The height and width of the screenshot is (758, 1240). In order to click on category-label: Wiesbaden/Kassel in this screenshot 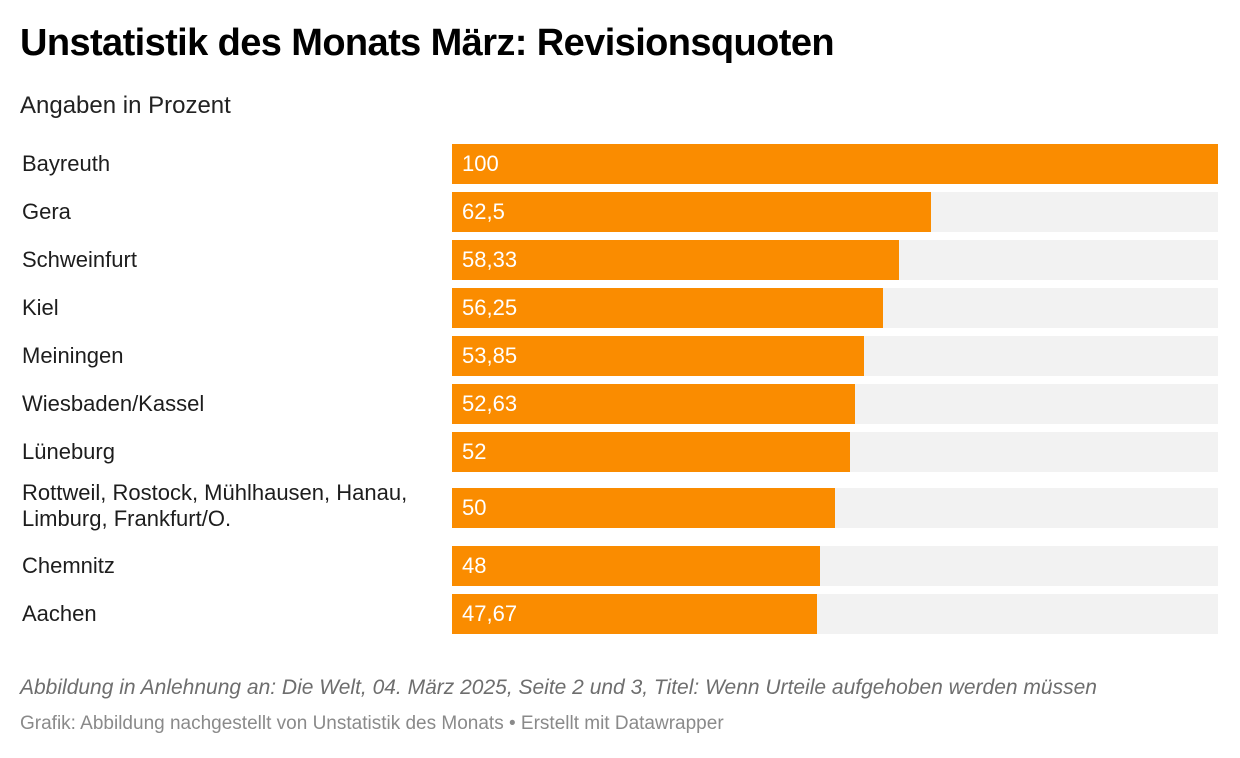, I will do `click(113, 403)`.